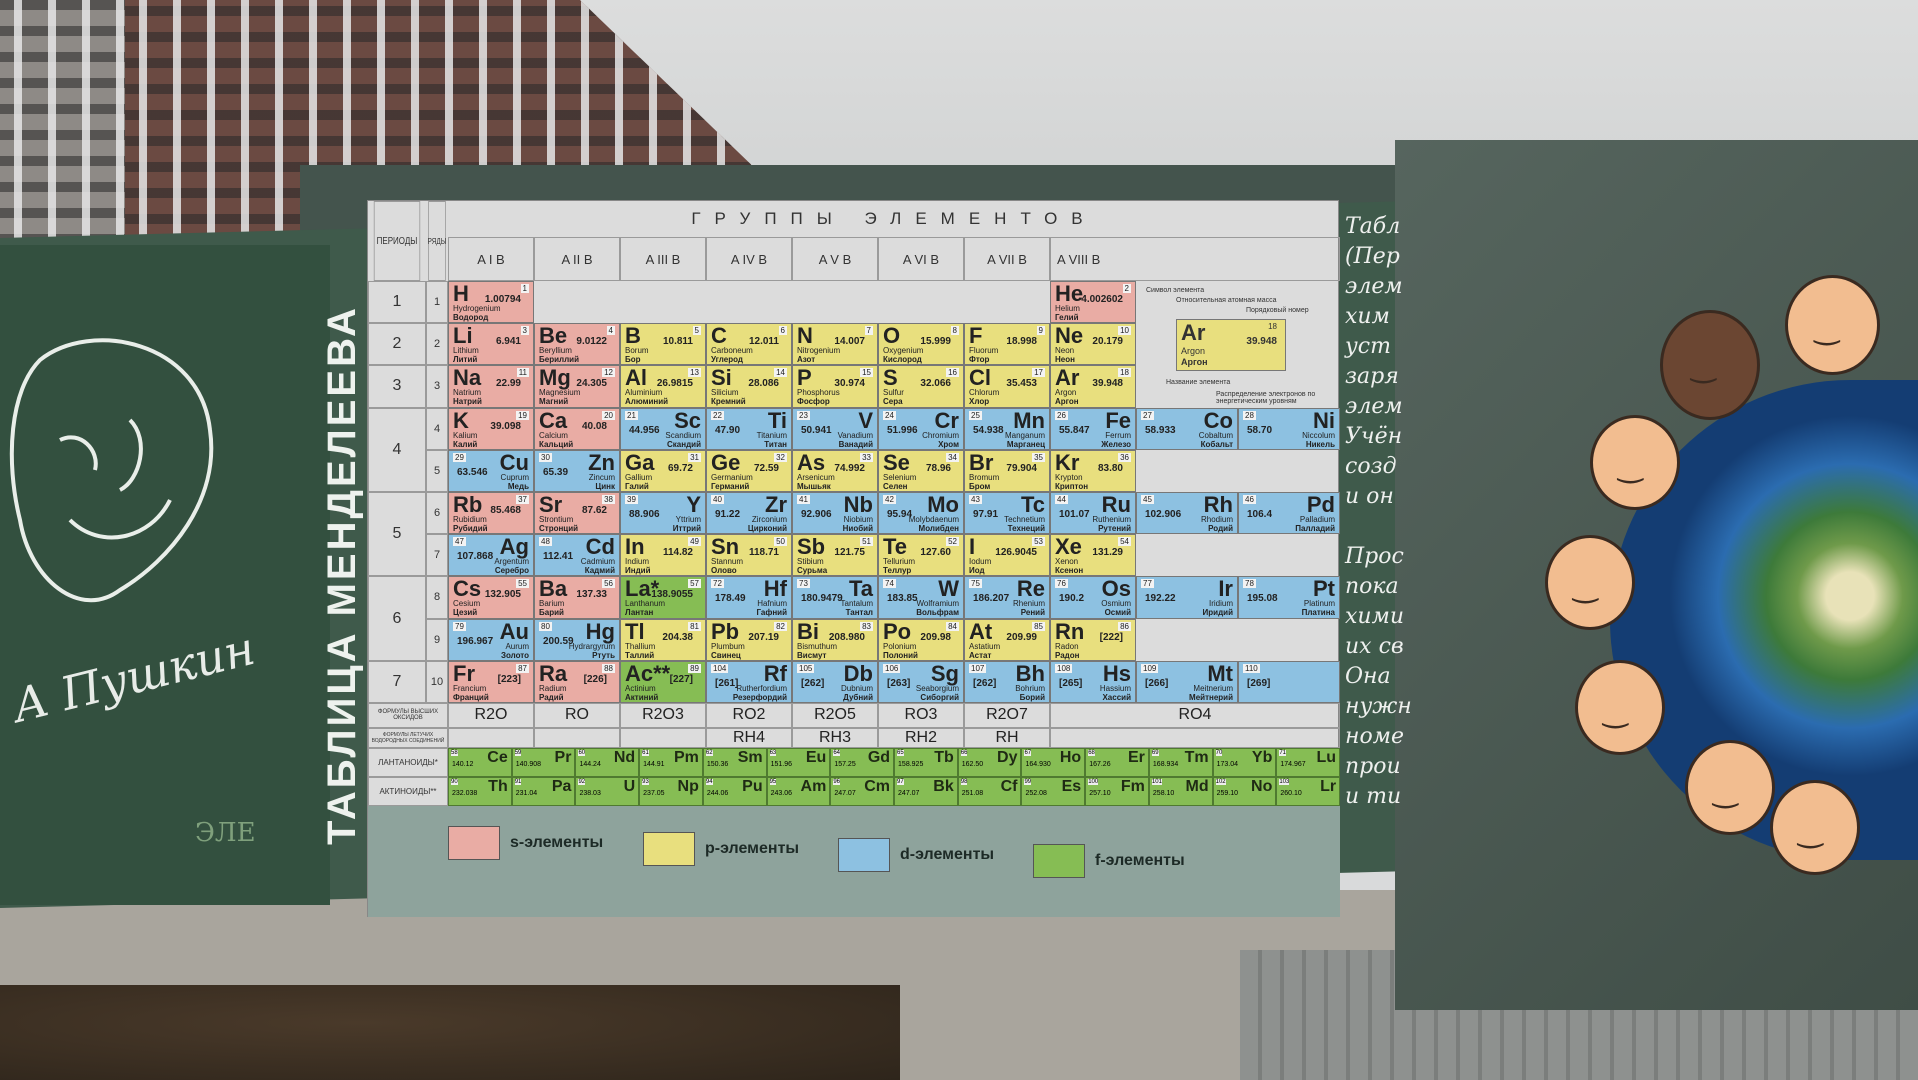 This screenshot has height=1080, width=1918. Describe the element at coordinates (849, 553) in the screenshot. I see `element-mass: 121.75` at that location.